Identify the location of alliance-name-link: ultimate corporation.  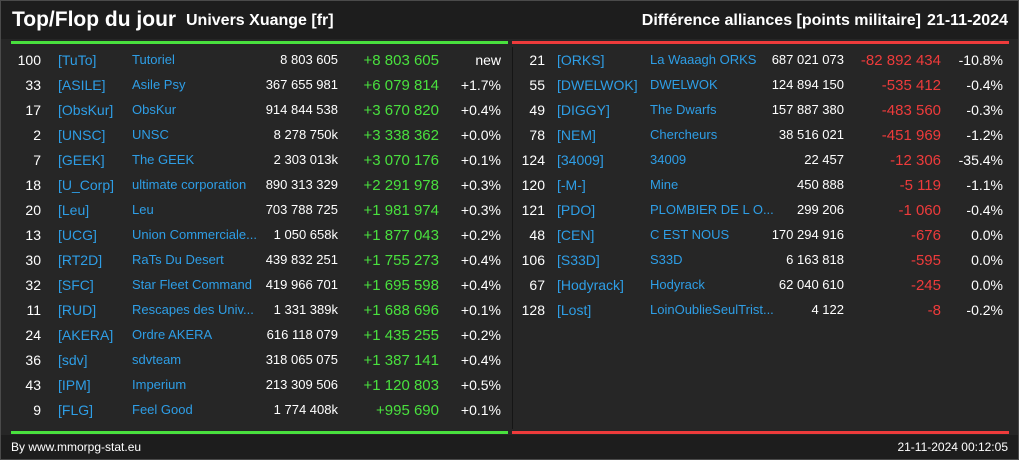
(189, 184).